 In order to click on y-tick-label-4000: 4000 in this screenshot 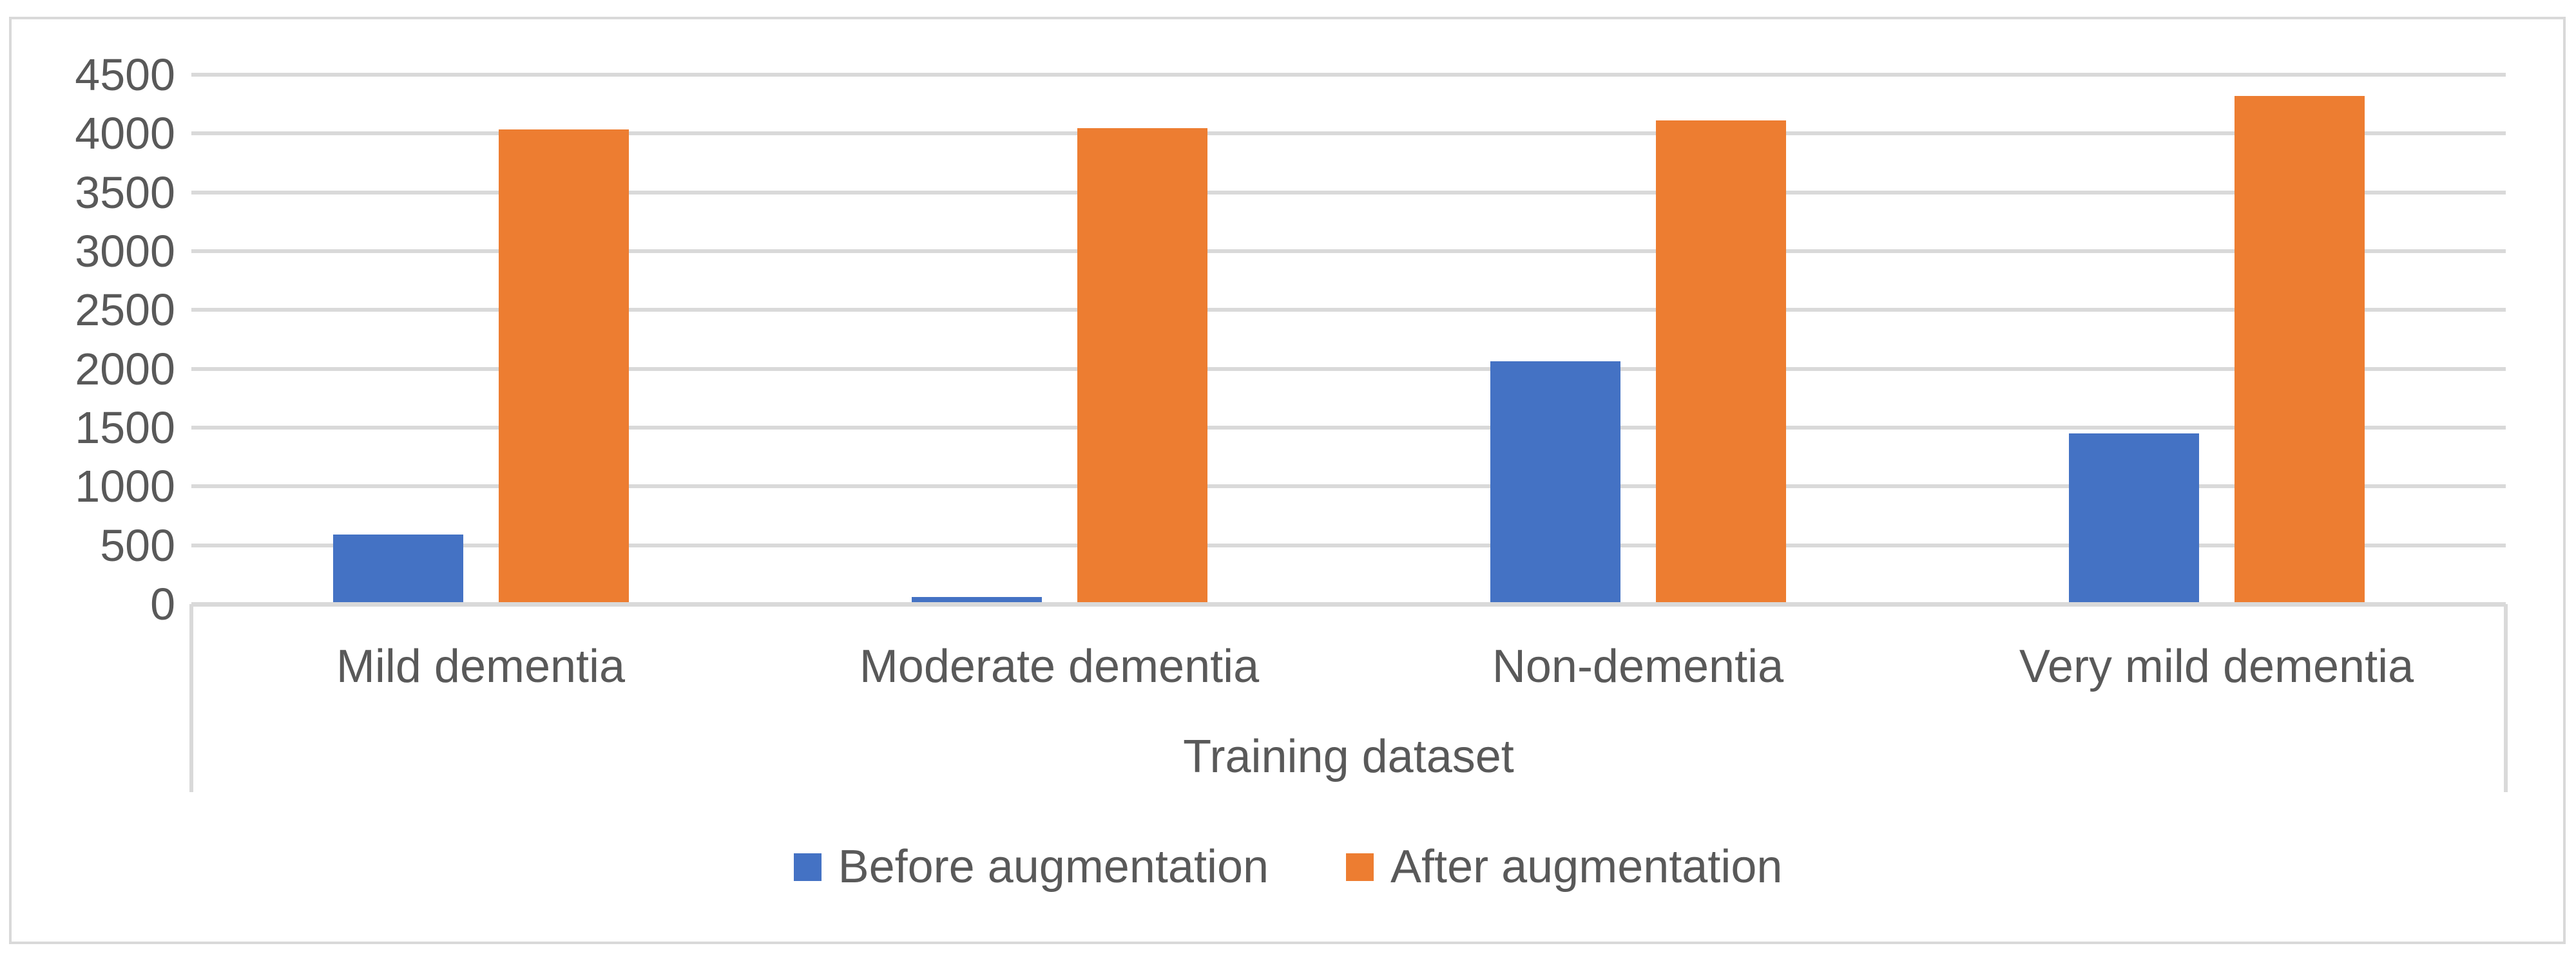, I will do `click(125, 133)`.